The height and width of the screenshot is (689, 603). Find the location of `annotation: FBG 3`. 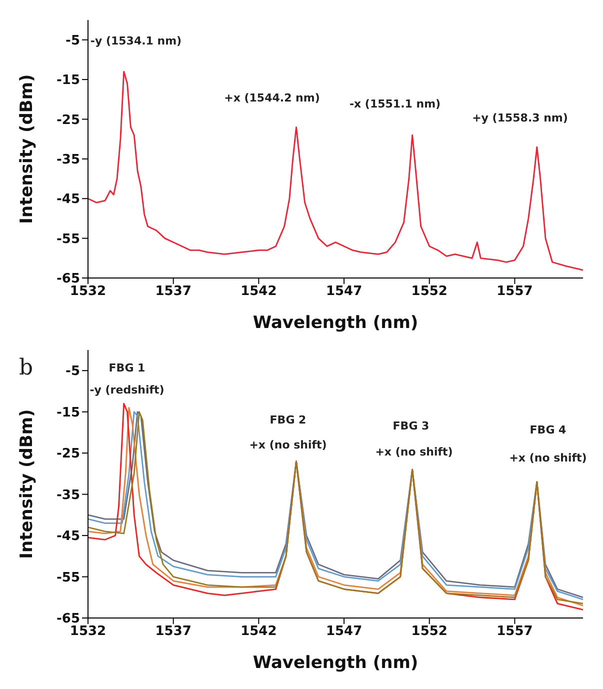

annotation: FBG 3 is located at coordinates (411, 426).